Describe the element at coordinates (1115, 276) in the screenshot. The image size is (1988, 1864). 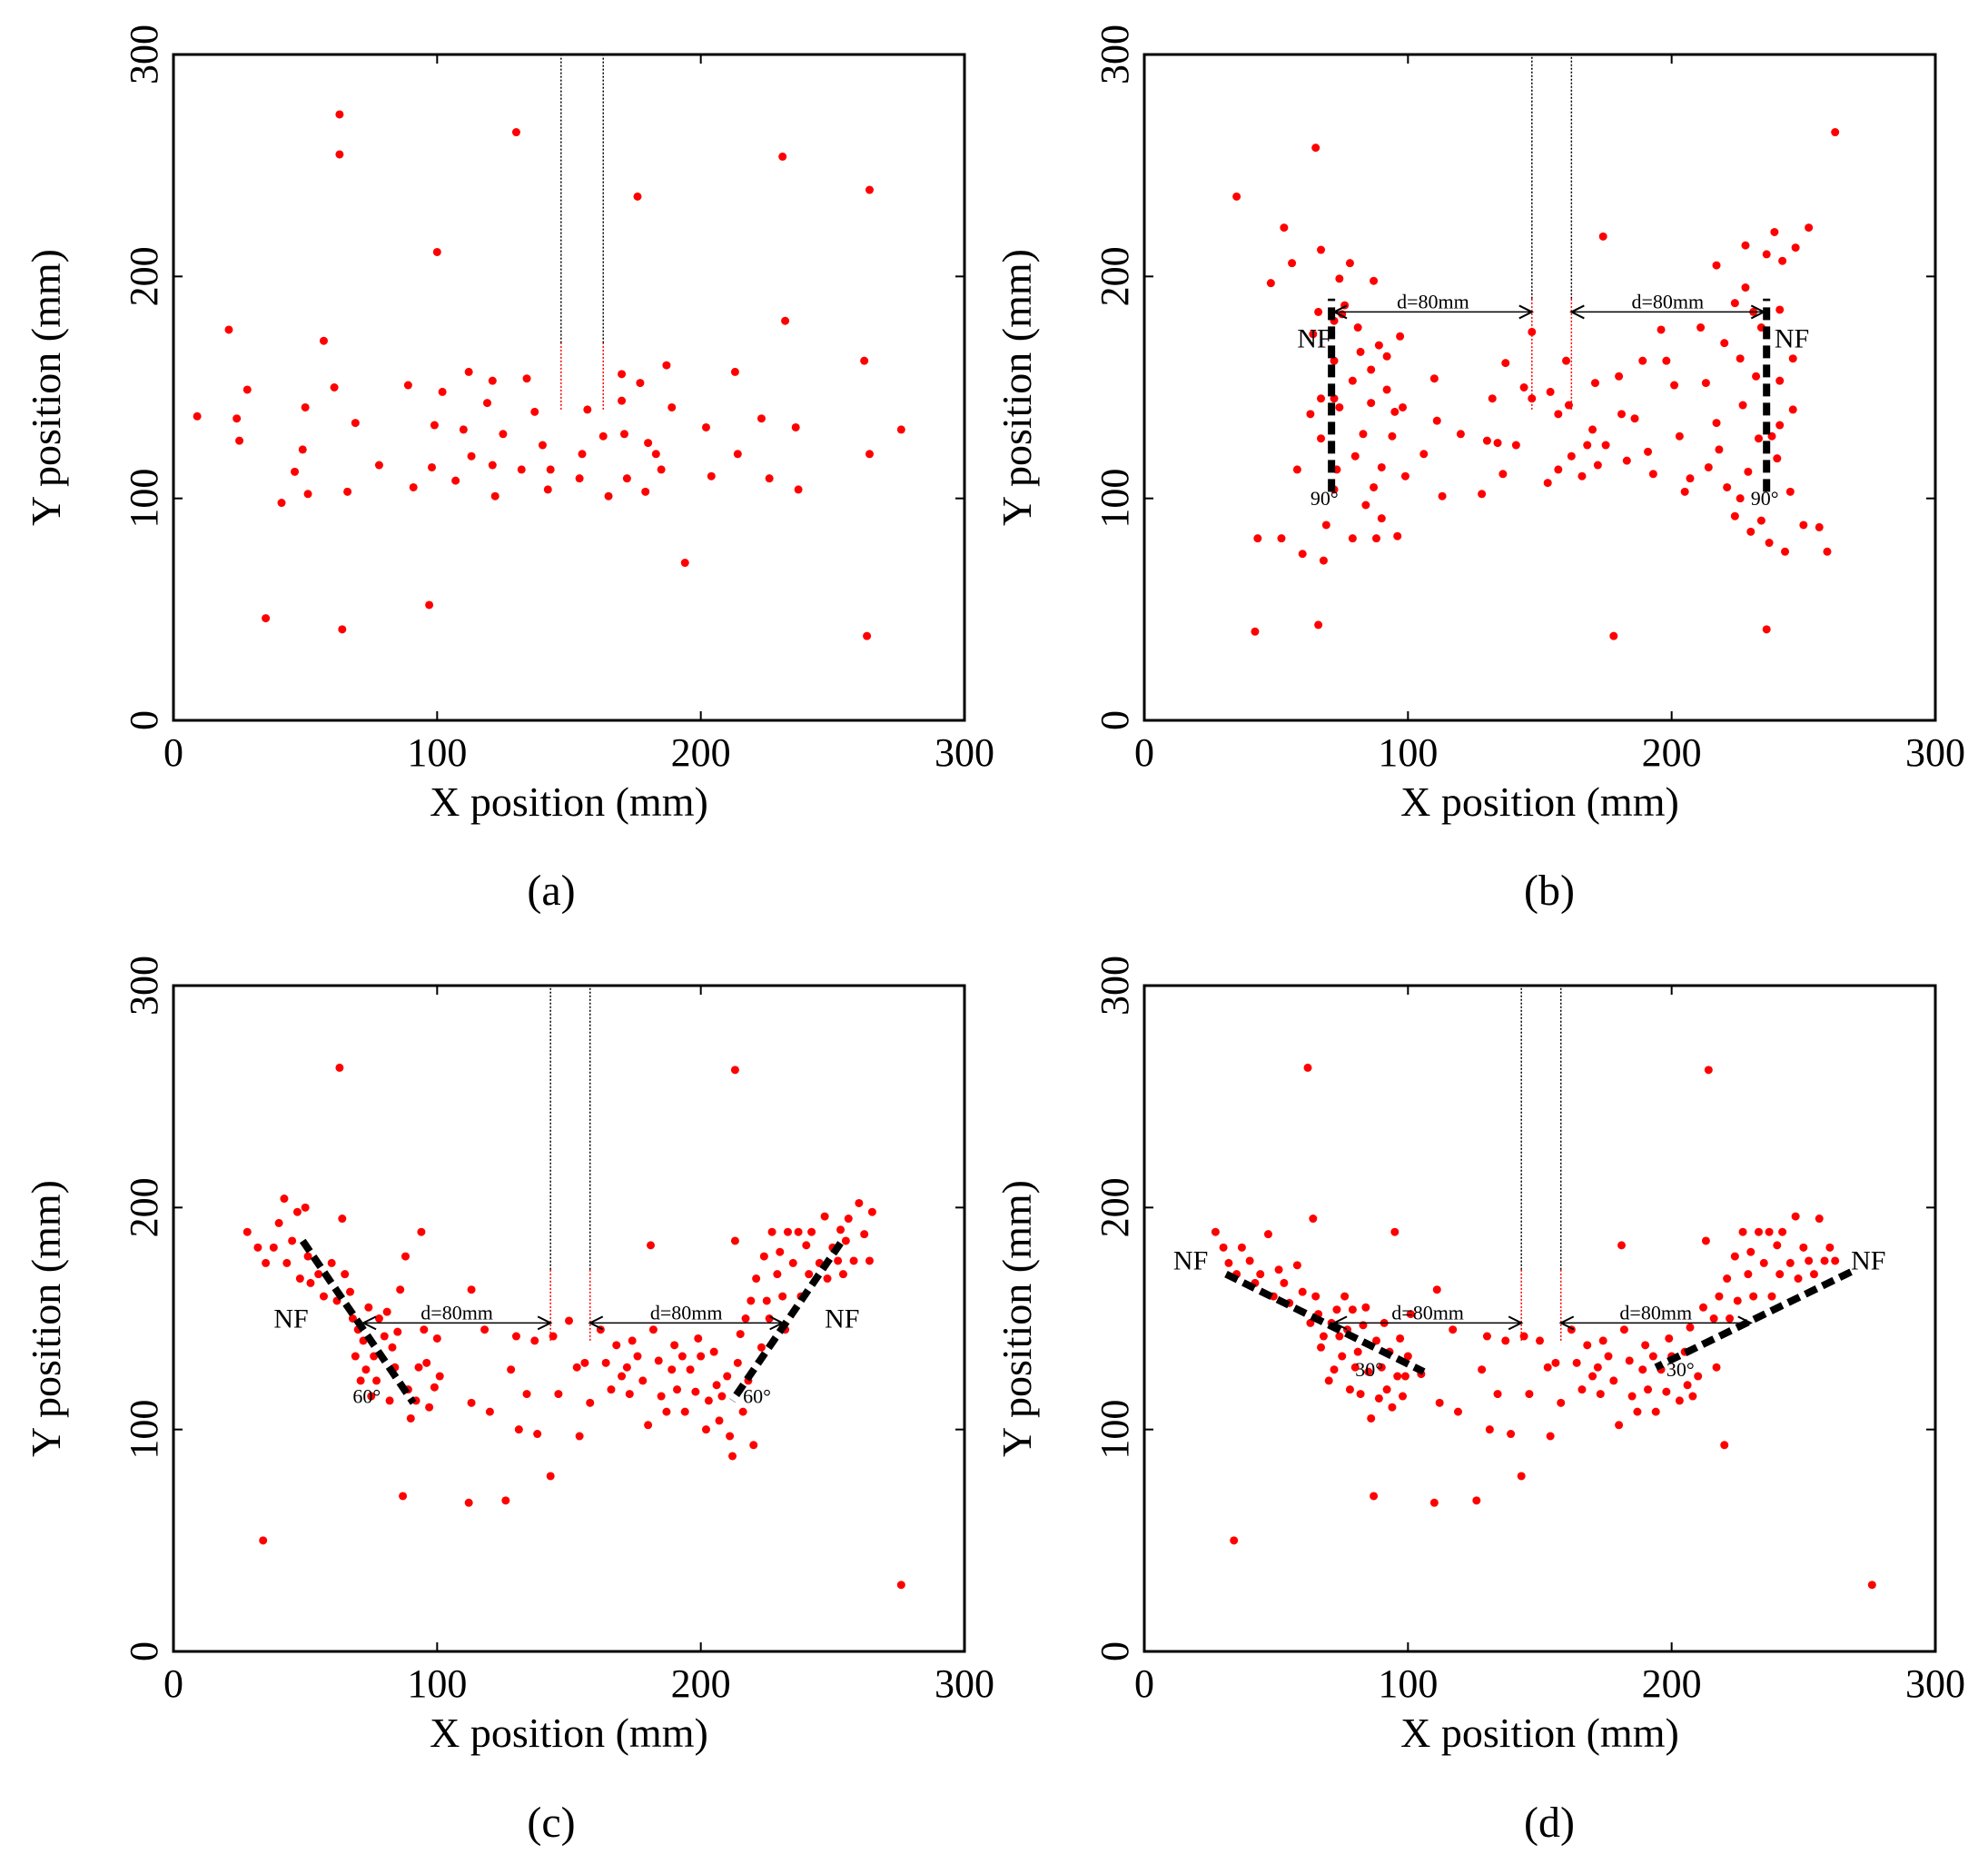
I see `y-tick-label: 200` at that location.